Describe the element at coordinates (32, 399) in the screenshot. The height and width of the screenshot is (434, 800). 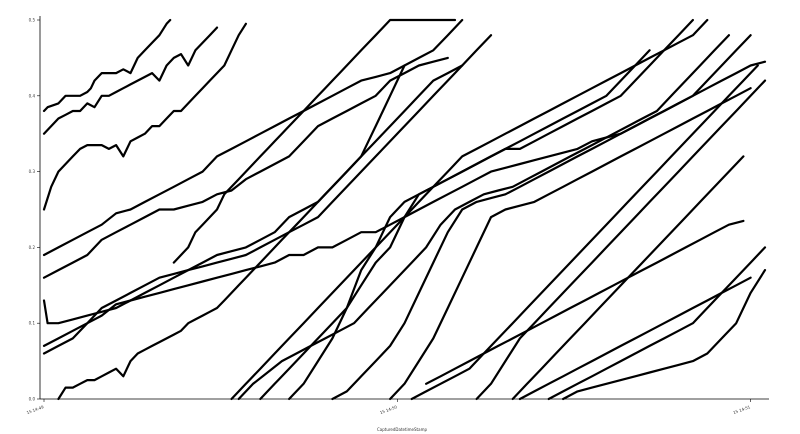
I see `y-tick-label: 0.0` at that location.